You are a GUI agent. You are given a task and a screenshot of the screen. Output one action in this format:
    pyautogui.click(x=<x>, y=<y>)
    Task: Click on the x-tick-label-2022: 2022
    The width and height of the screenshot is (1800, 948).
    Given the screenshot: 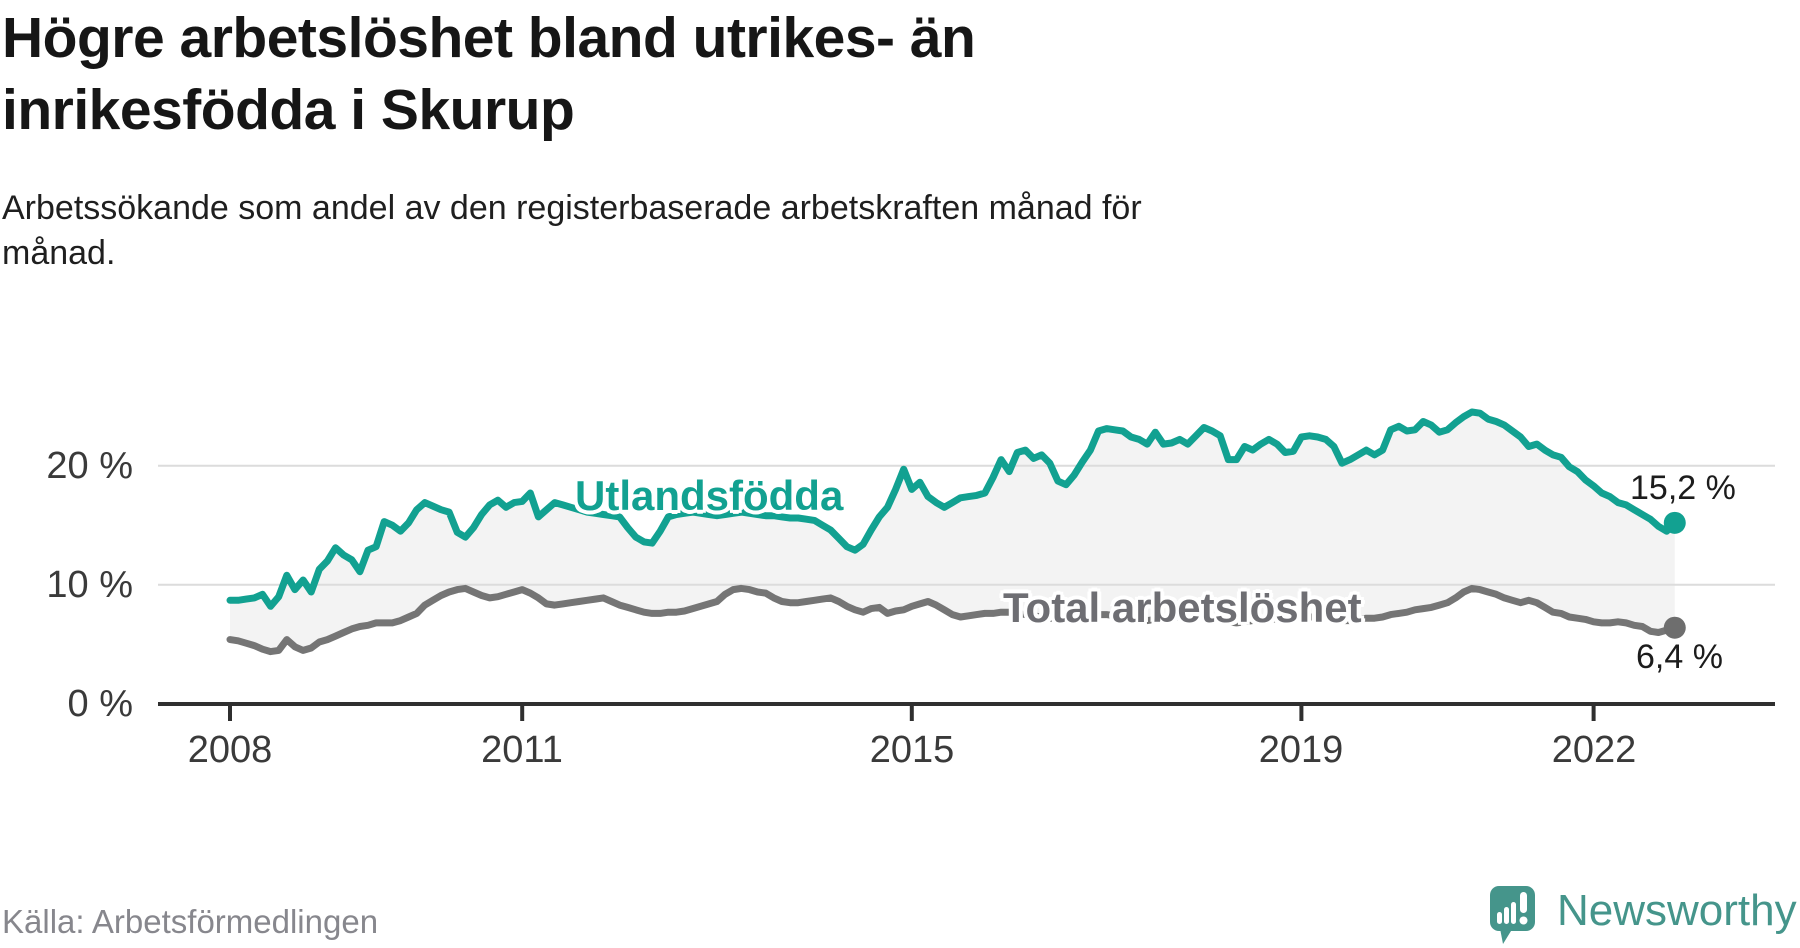 What is the action you would take?
    pyautogui.click(x=1594, y=750)
    